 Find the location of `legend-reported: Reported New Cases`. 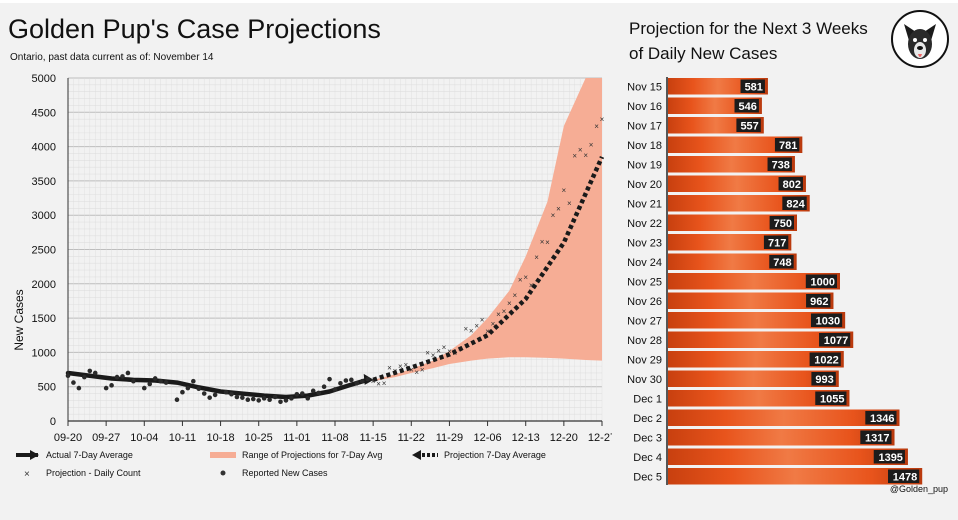

legend-reported: Reported New Cases is located at coordinates (269, 473).